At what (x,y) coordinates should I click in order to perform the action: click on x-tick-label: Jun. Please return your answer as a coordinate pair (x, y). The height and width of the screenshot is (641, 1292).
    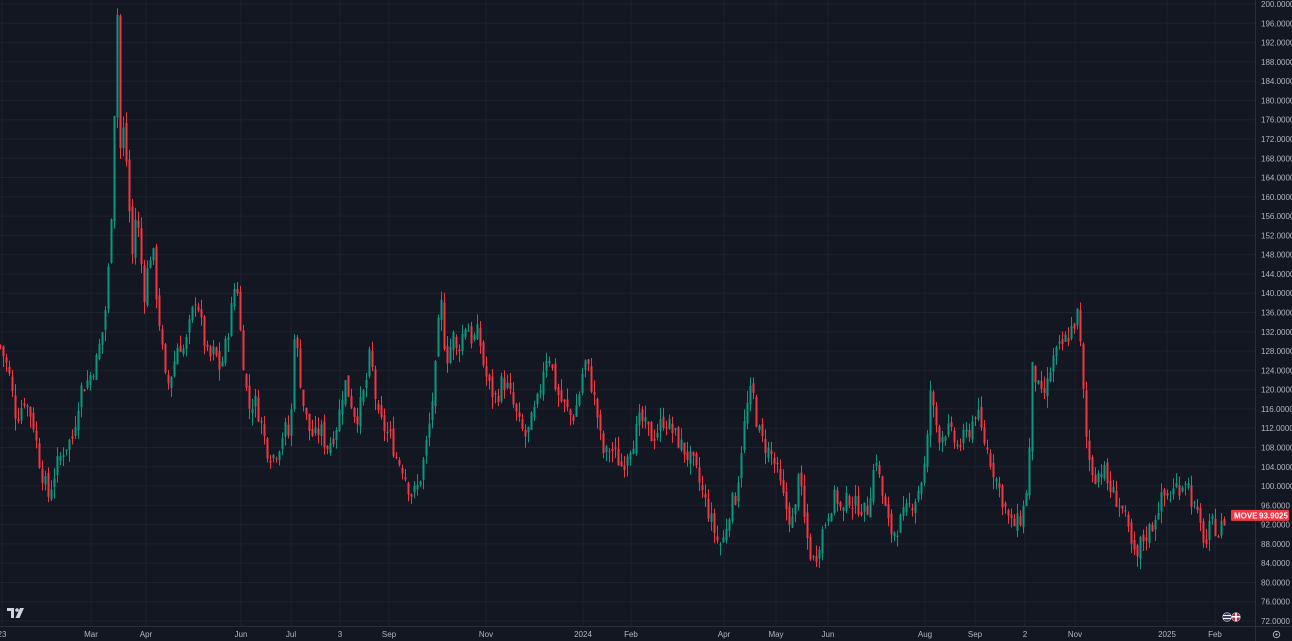
    Looking at the image, I should click on (828, 634).